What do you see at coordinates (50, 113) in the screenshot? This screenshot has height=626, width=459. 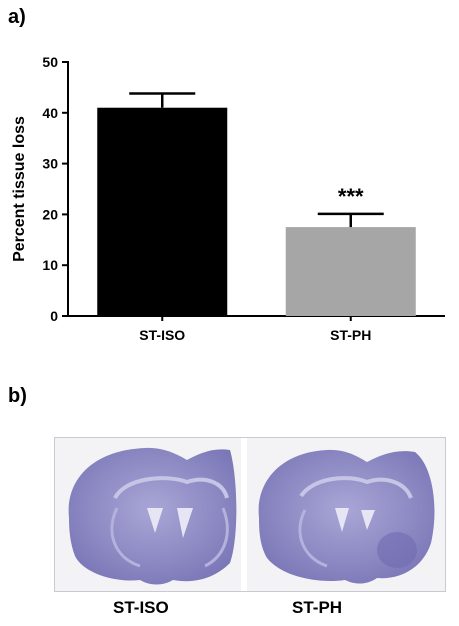 I see `y-tick-label: 40` at bounding box center [50, 113].